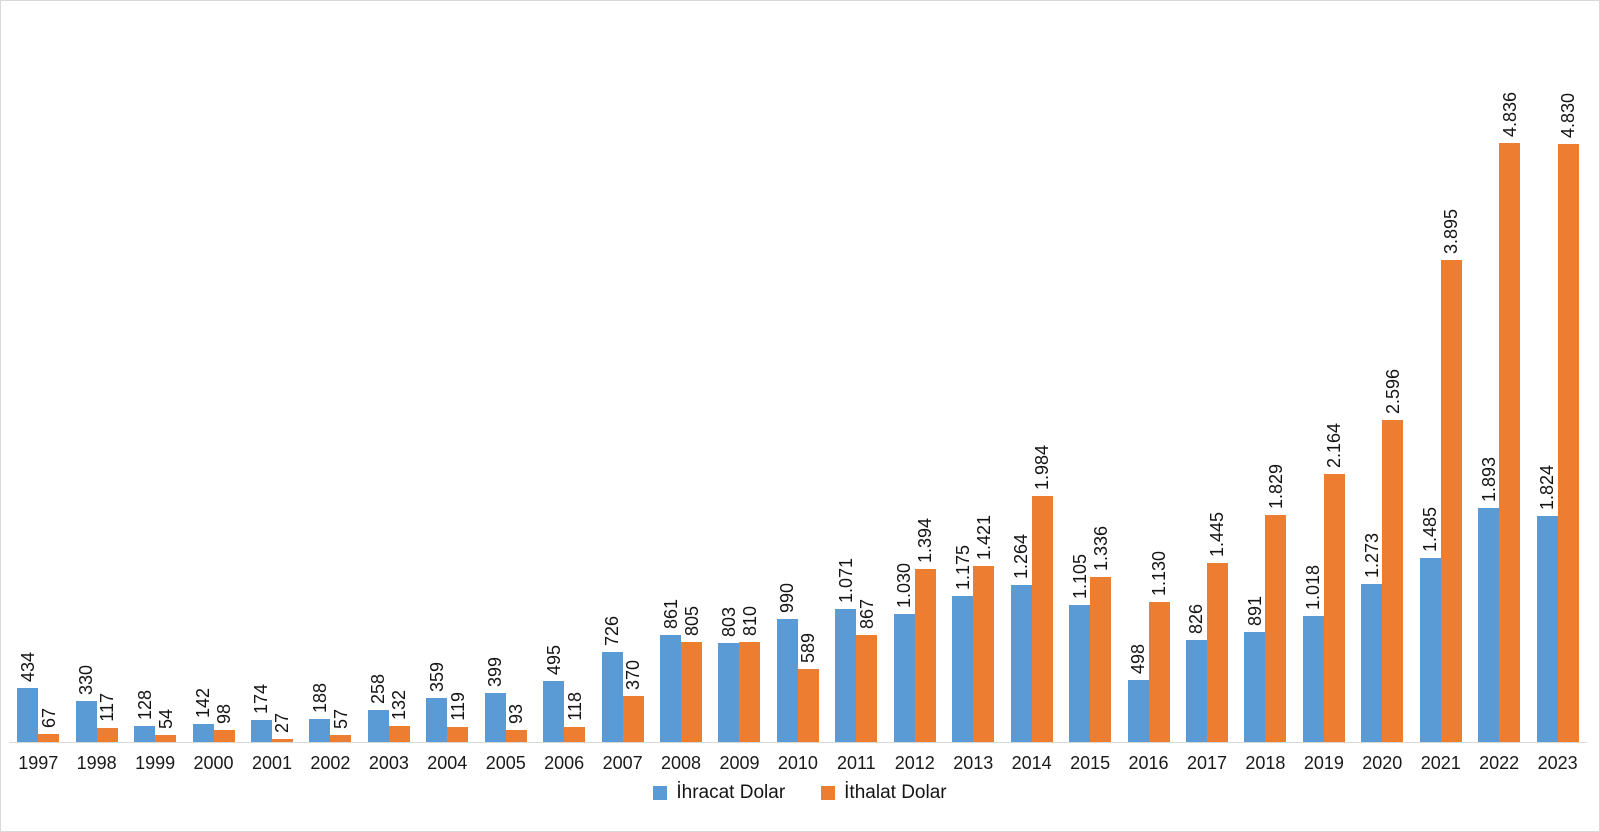 This screenshot has height=832, width=1600. Describe the element at coordinates (28, 371) in the screenshot. I see `bar-slot: 434` at that location.